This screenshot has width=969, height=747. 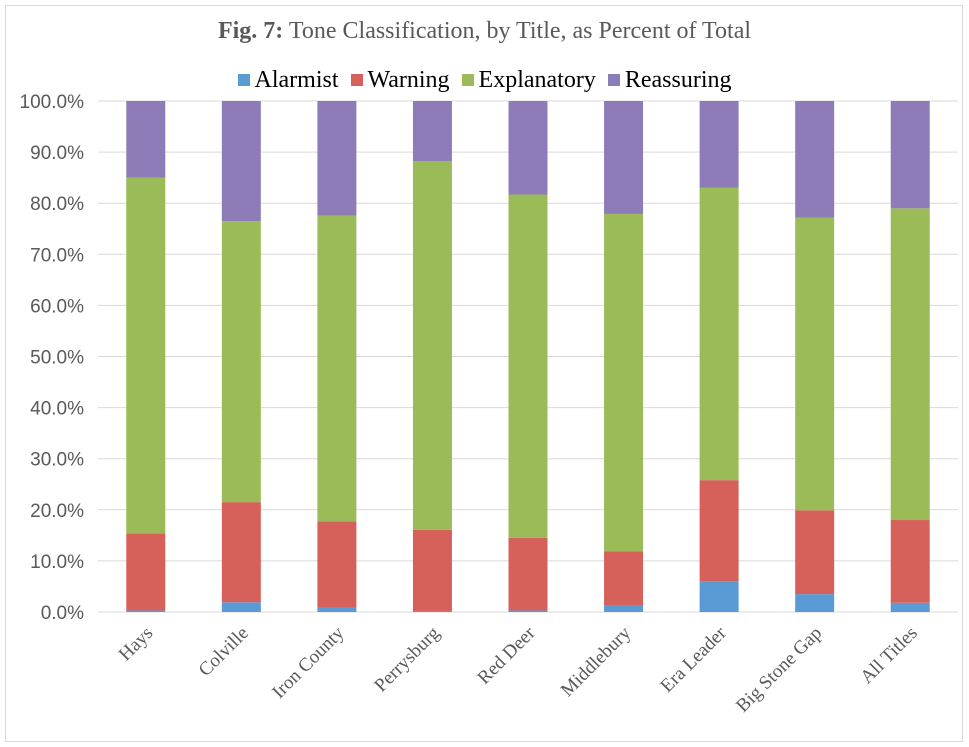 I want to click on x-tick-label: Era Leader, so click(x=693, y=659).